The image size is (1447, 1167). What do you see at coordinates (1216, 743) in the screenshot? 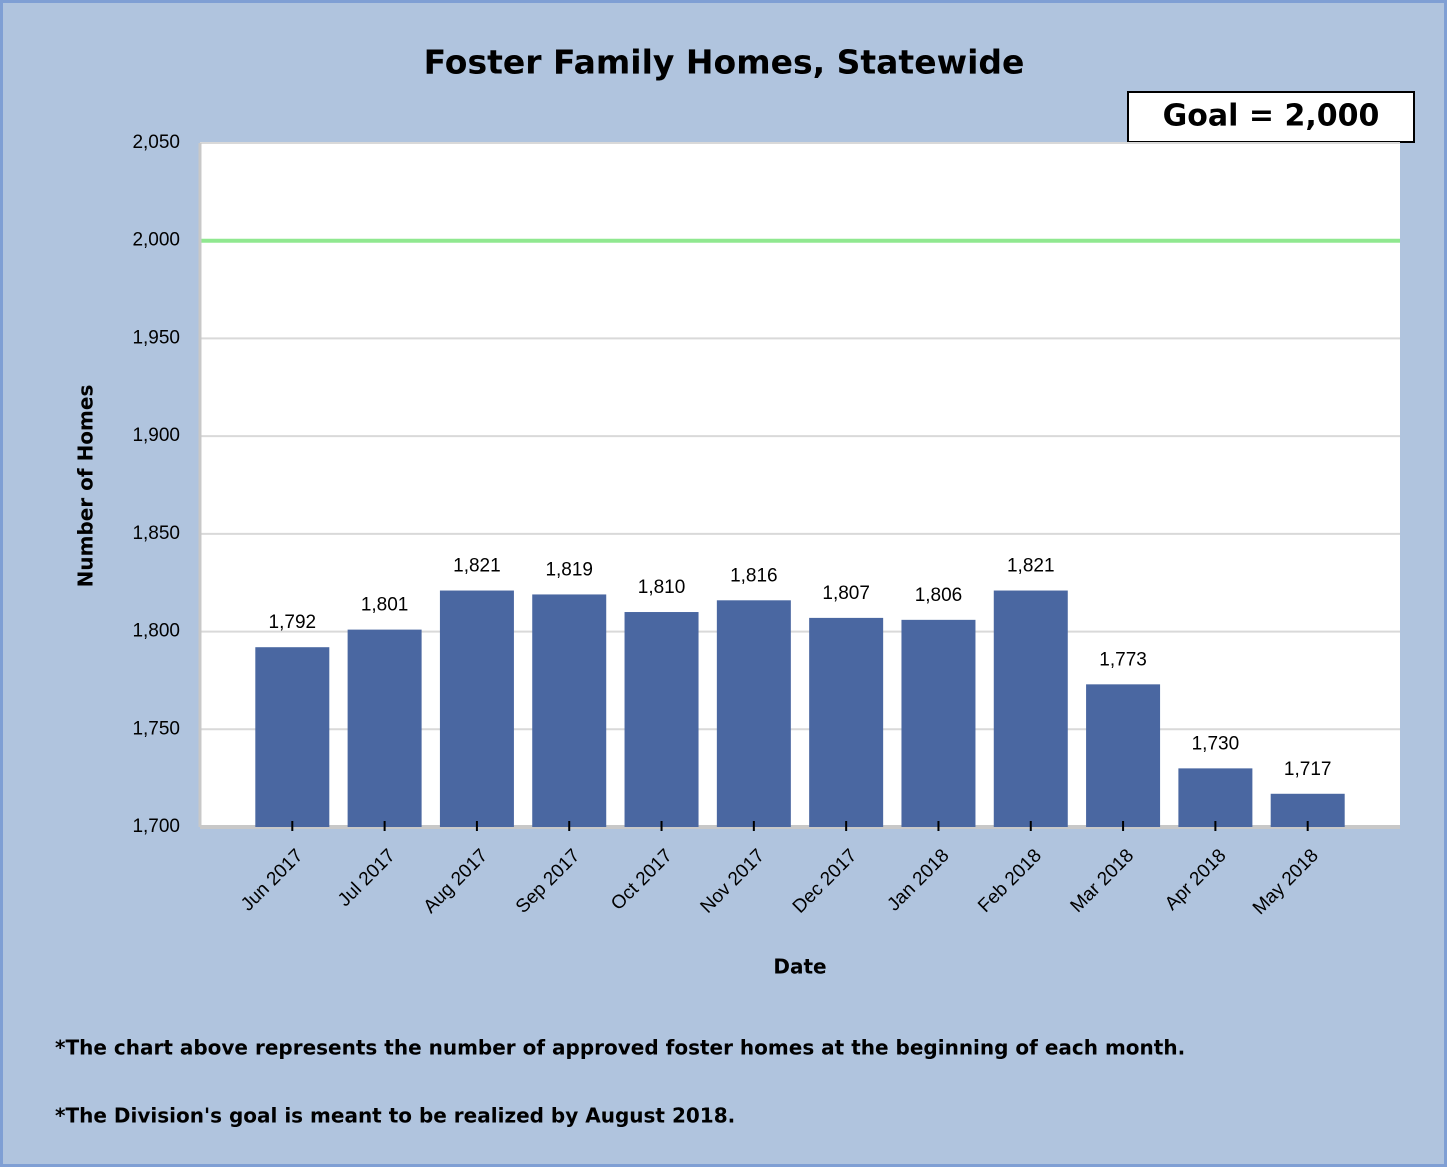
I see `value-label: 1,730` at bounding box center [1216, 743].